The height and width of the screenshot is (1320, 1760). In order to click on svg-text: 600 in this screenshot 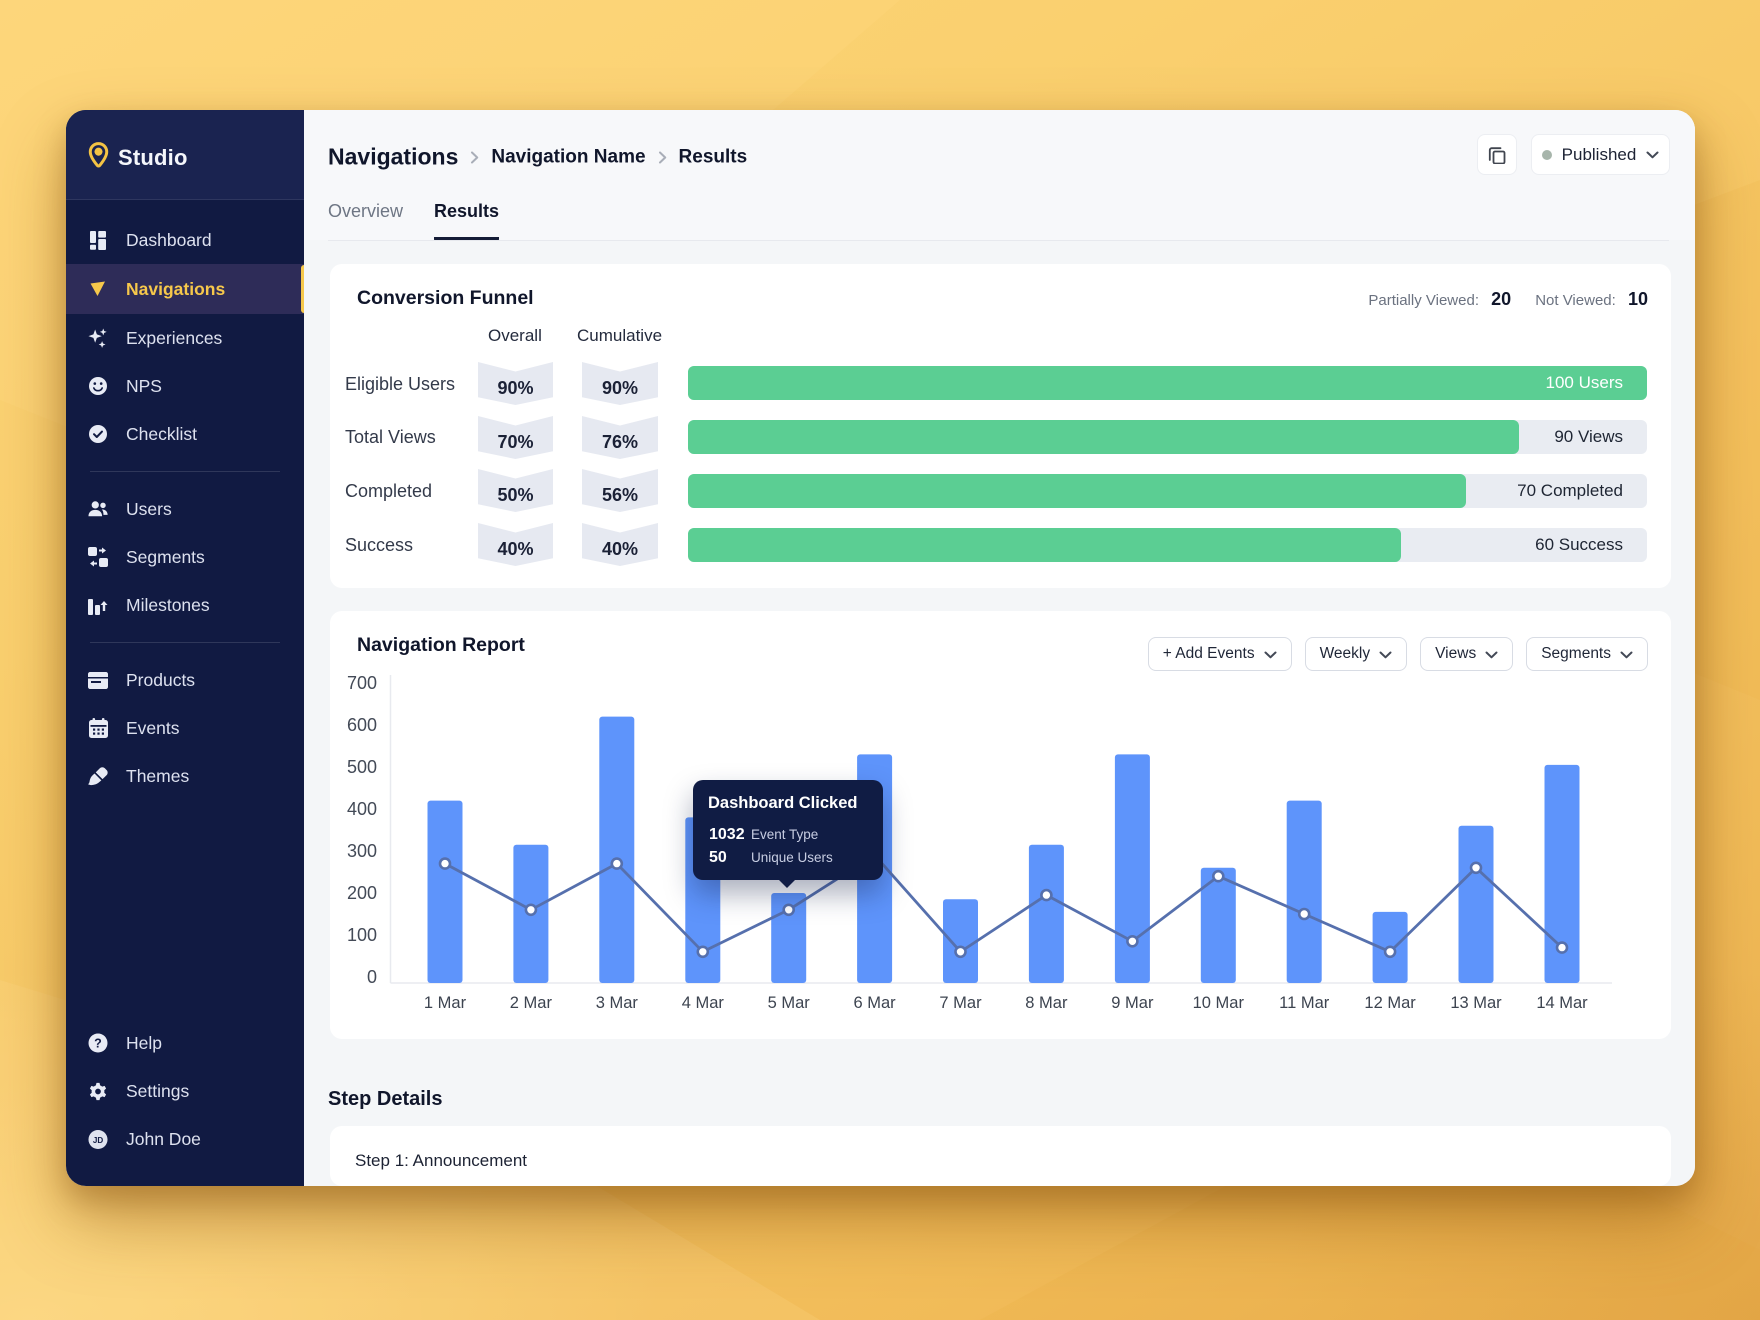, I will do `click(362, 725)`.